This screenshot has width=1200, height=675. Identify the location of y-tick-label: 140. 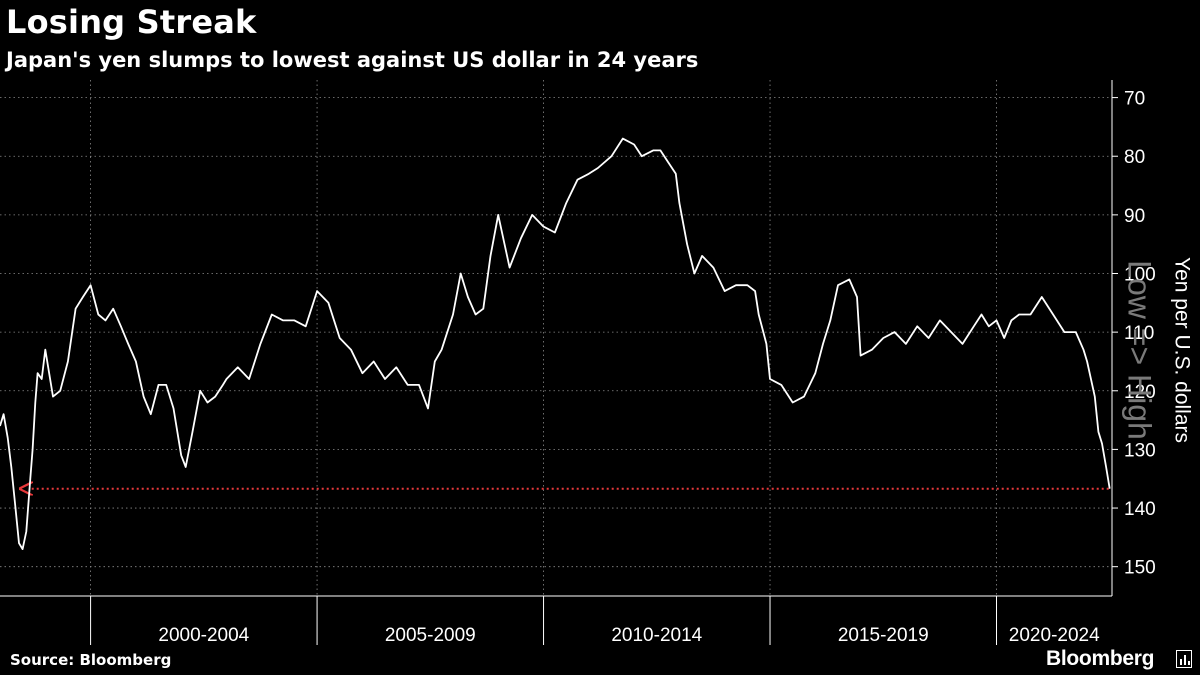
(1140, 509).